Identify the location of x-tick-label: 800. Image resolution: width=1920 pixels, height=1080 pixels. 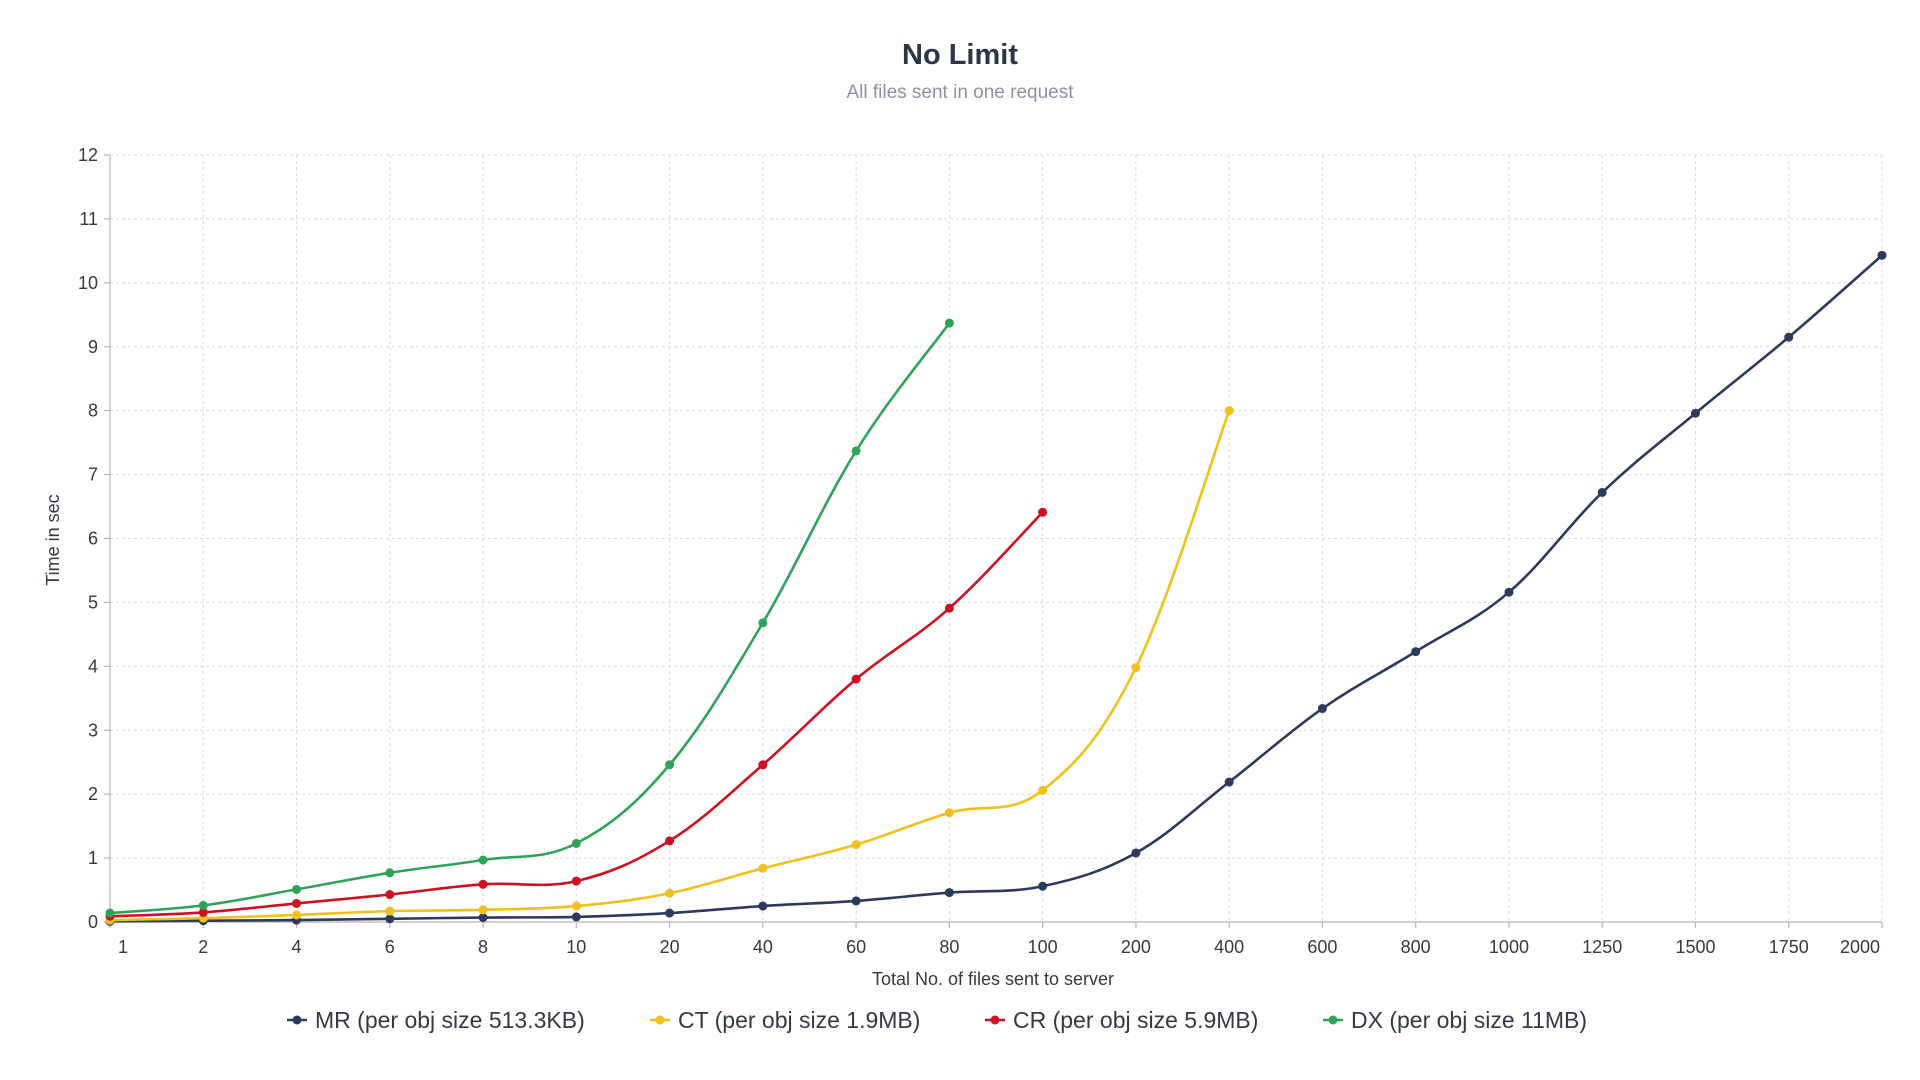
(1416, 947).